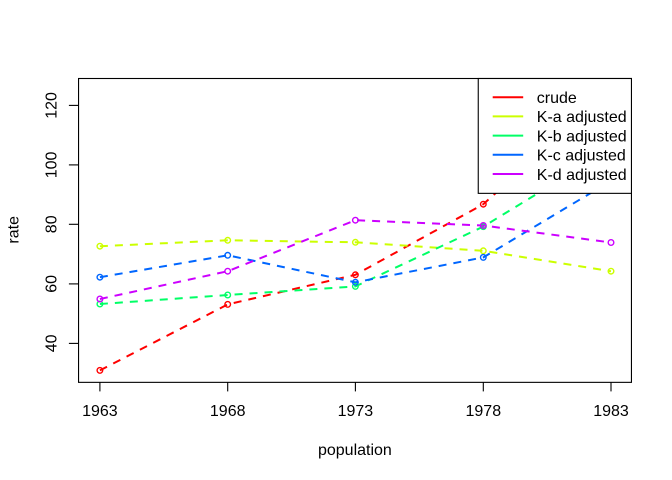  Describe the element at coordinates (228, 411) in the screenshot. I see `svg-text: 1968` at that location.